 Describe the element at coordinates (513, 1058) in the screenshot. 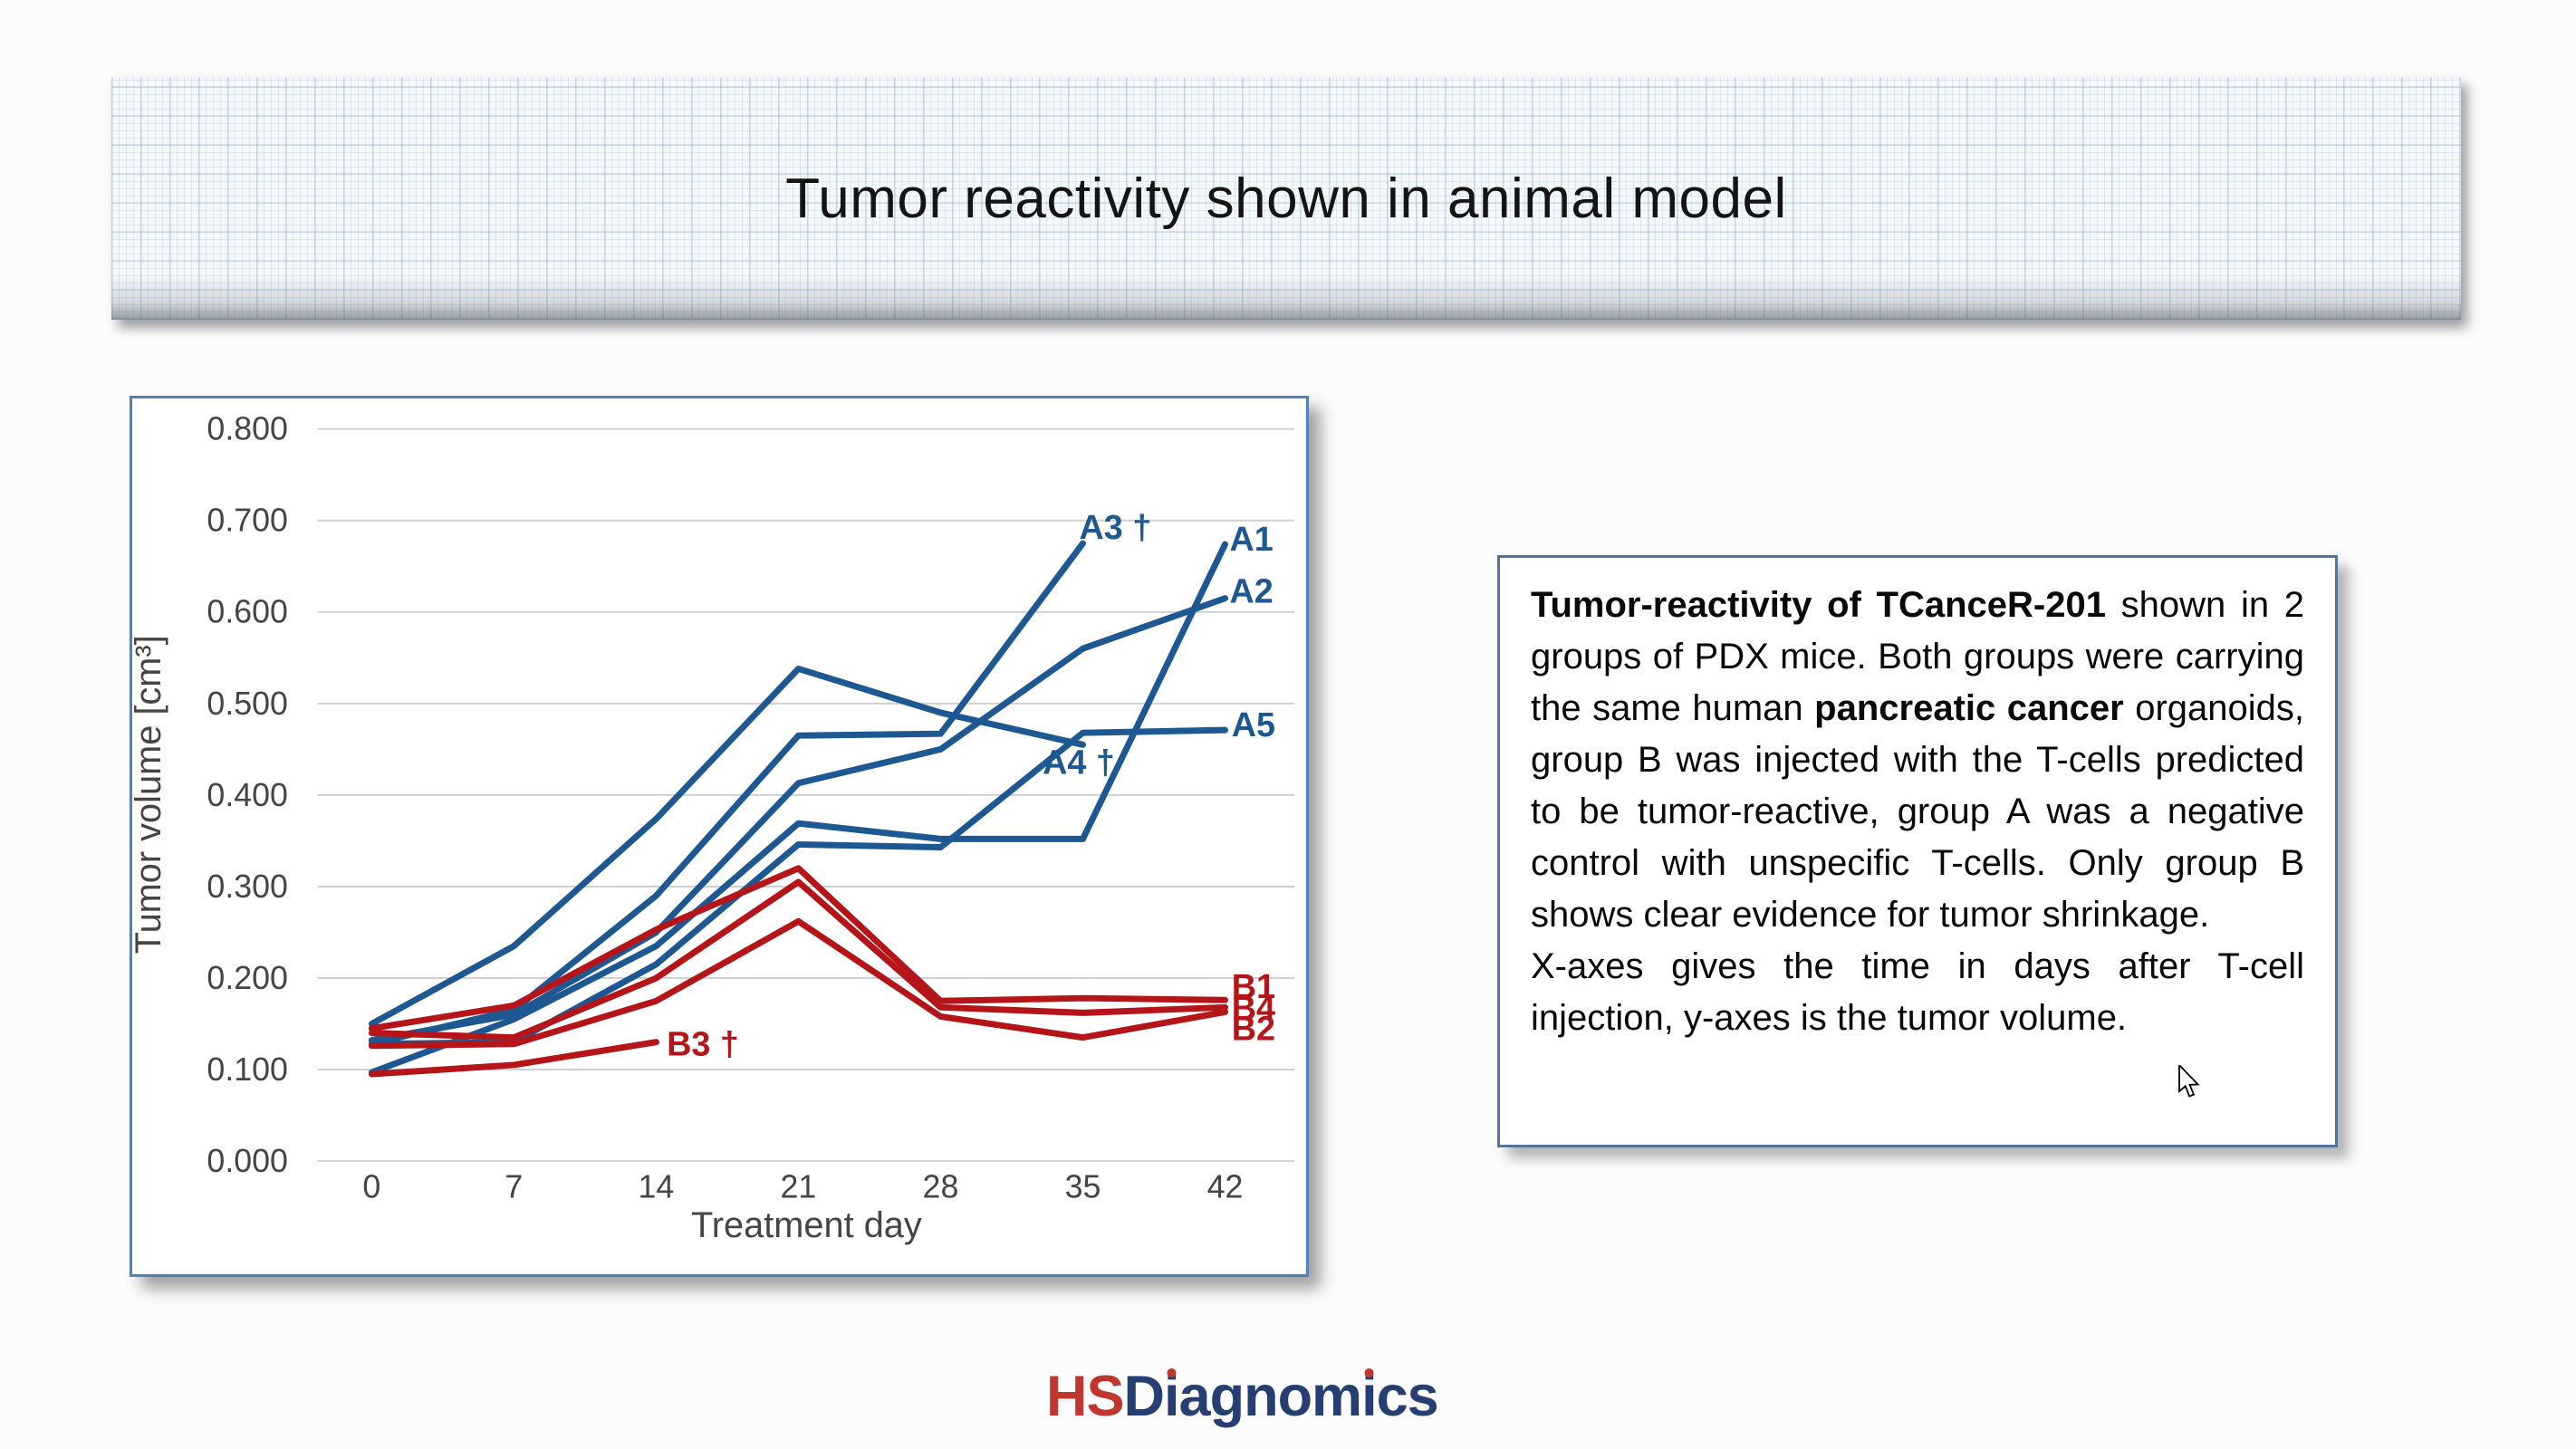

I see `series-line-B3` at that location.